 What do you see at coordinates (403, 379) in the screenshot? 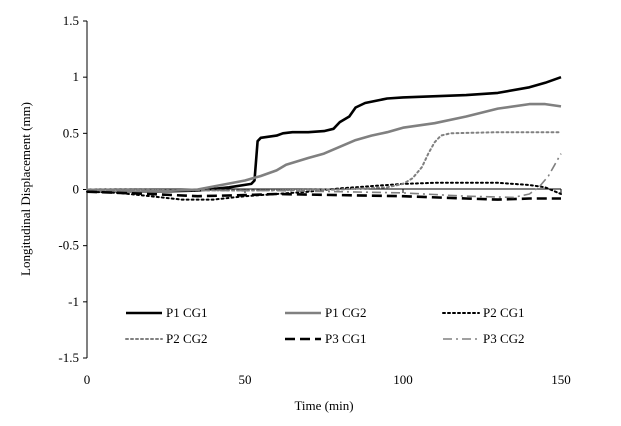
I see `x-tick-label: 100` at bounding box center [403, 379].